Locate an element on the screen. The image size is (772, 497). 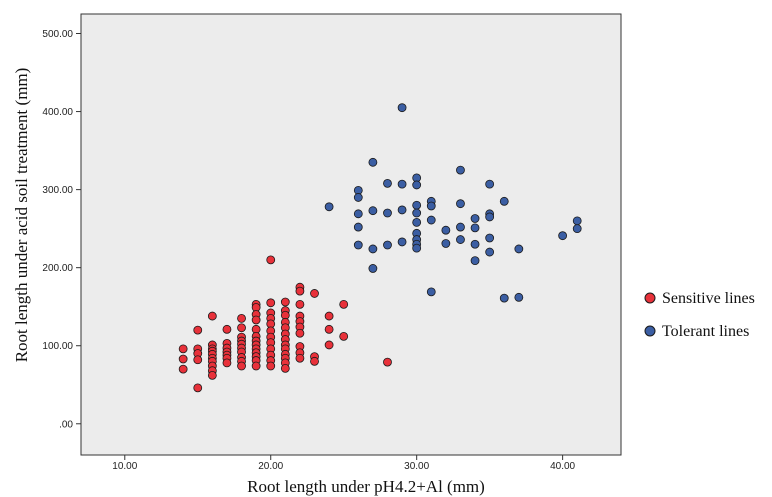
x-tick-label: 10.00 is located at coordinates (124, 466).